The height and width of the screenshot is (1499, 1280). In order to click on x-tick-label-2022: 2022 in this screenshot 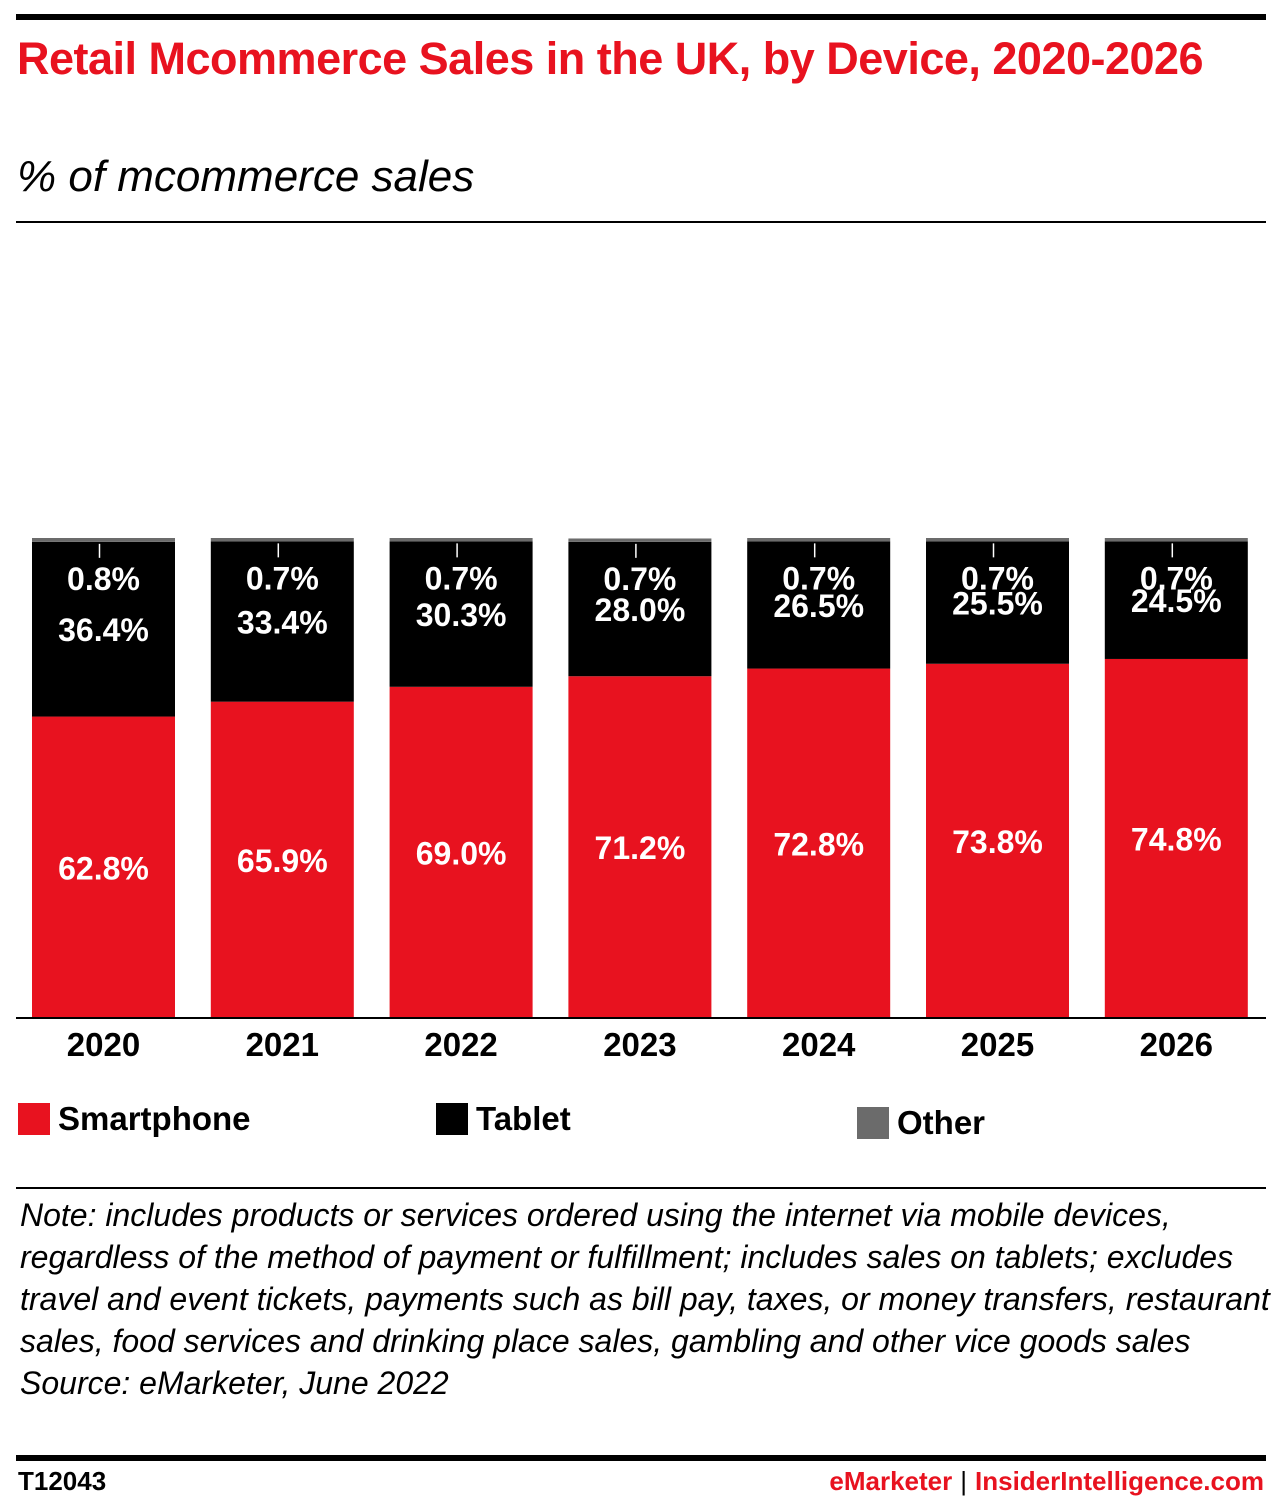, I will do `click(460, 1044)`.